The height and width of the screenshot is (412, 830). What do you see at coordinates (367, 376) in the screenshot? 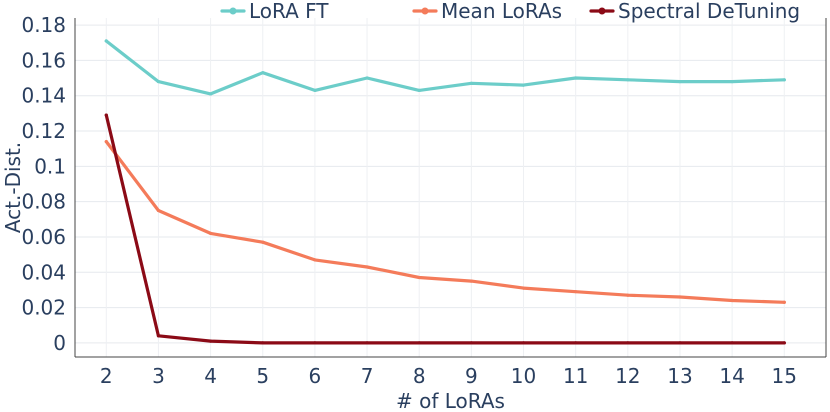
I see `x-tick-label: 7` at bounding box center [367, 376].